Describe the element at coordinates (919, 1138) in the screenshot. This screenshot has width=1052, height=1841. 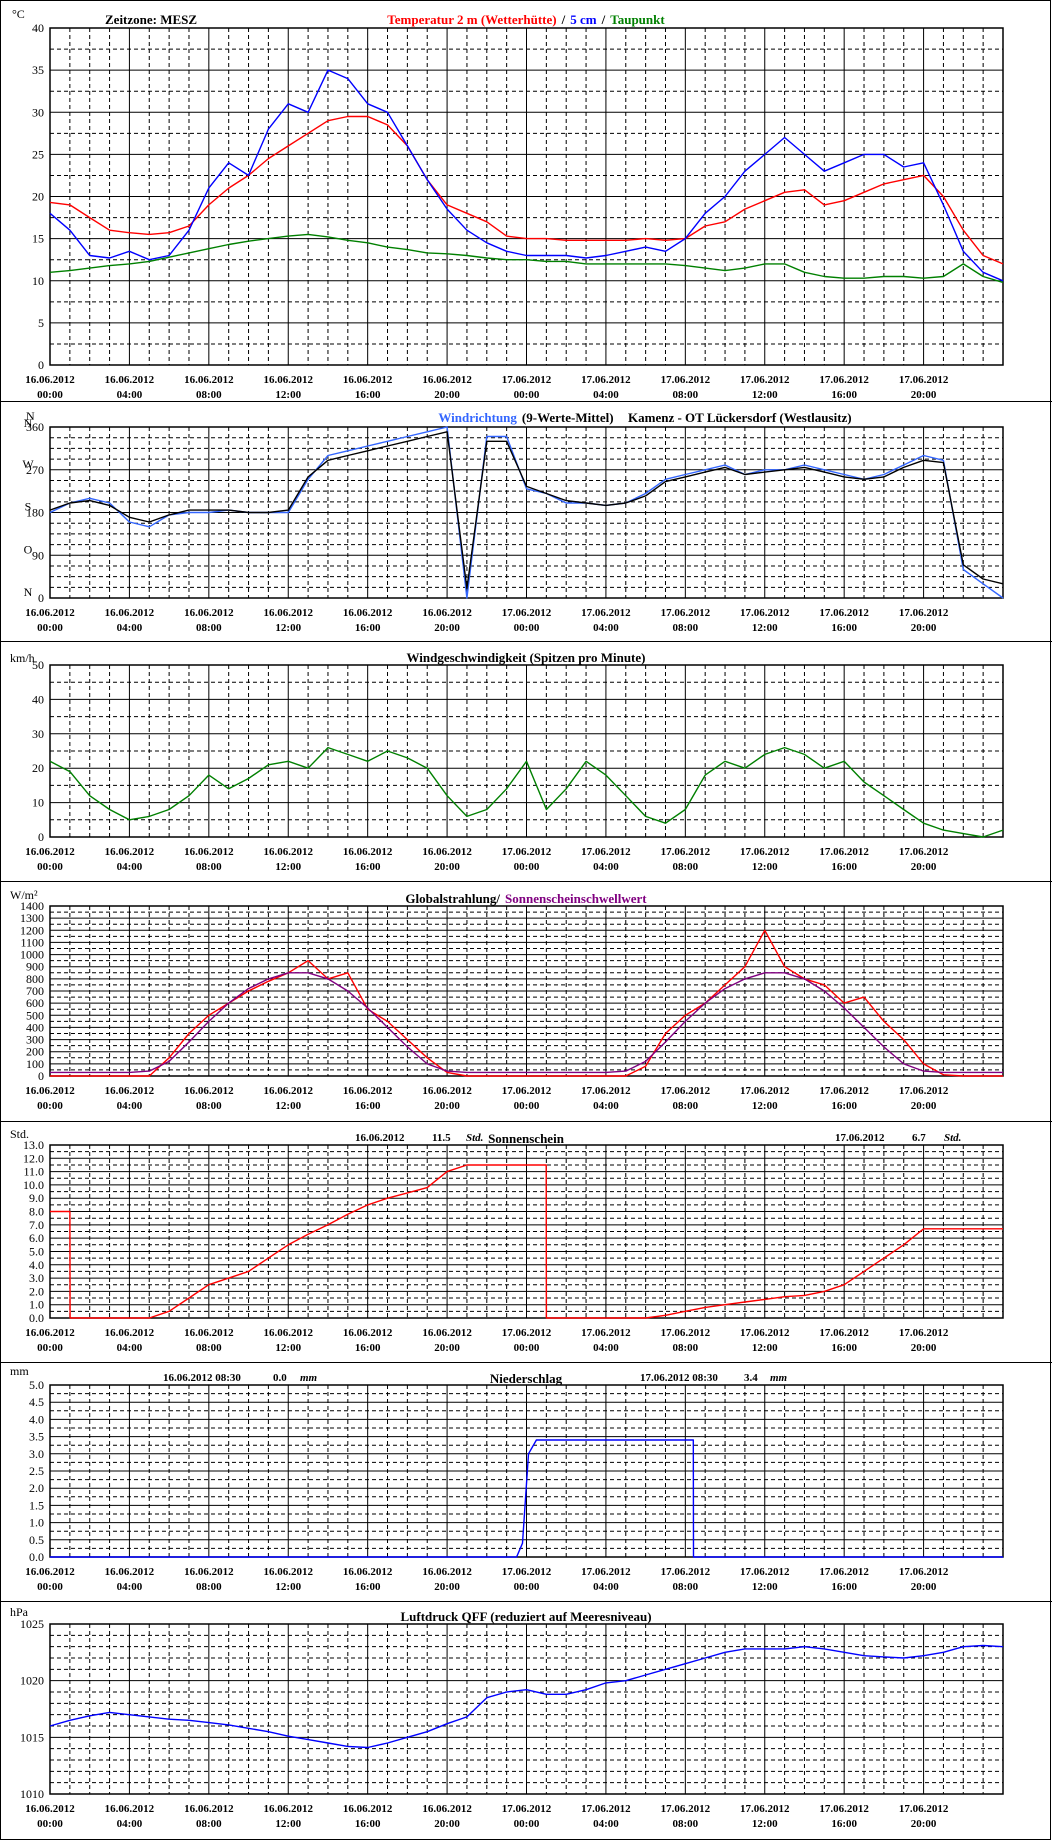
I see `annotation-value: 6.7` at that location.